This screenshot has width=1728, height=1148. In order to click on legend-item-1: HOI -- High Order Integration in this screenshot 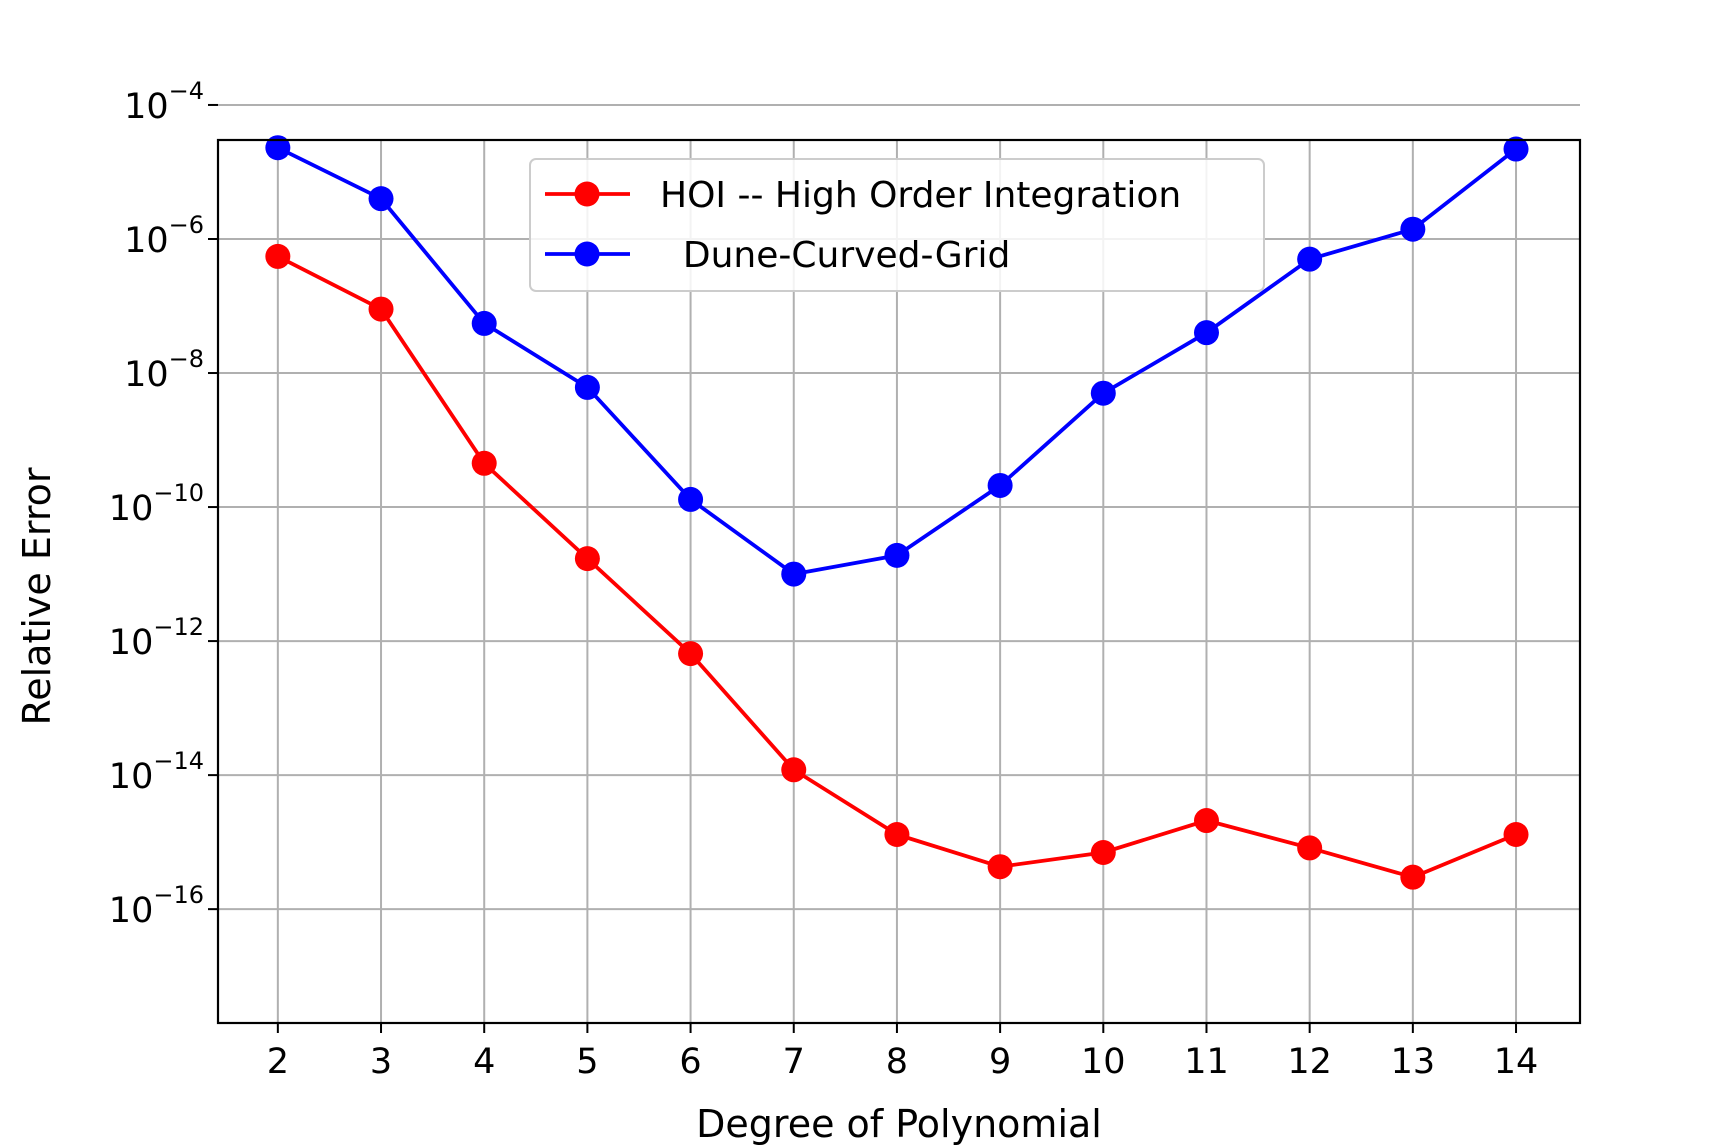, I will do `click(863, 195)`.